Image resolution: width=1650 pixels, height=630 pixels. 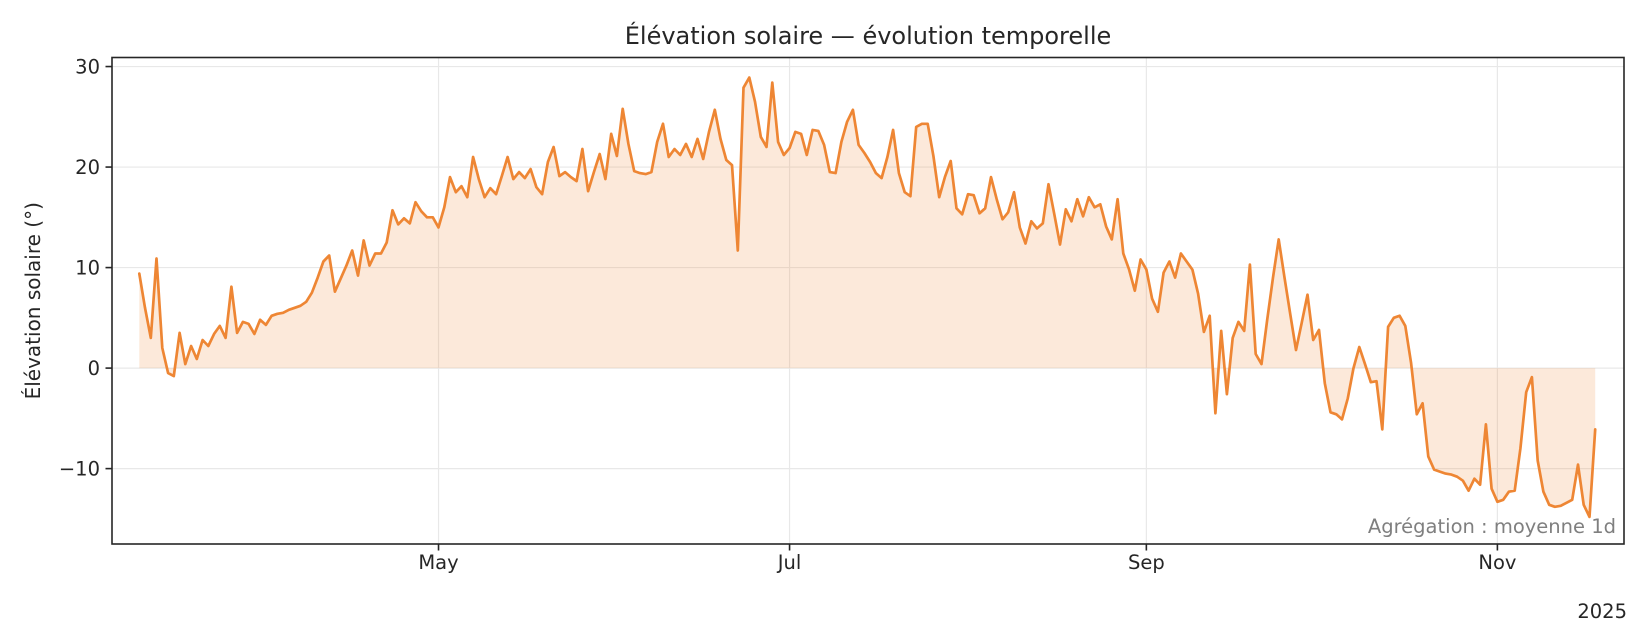 What do you see at coordinates (967, 562) in the screenshot?
I see `x-tick-labels: May Jul Sep Nov` at bounding box center [967, 562].